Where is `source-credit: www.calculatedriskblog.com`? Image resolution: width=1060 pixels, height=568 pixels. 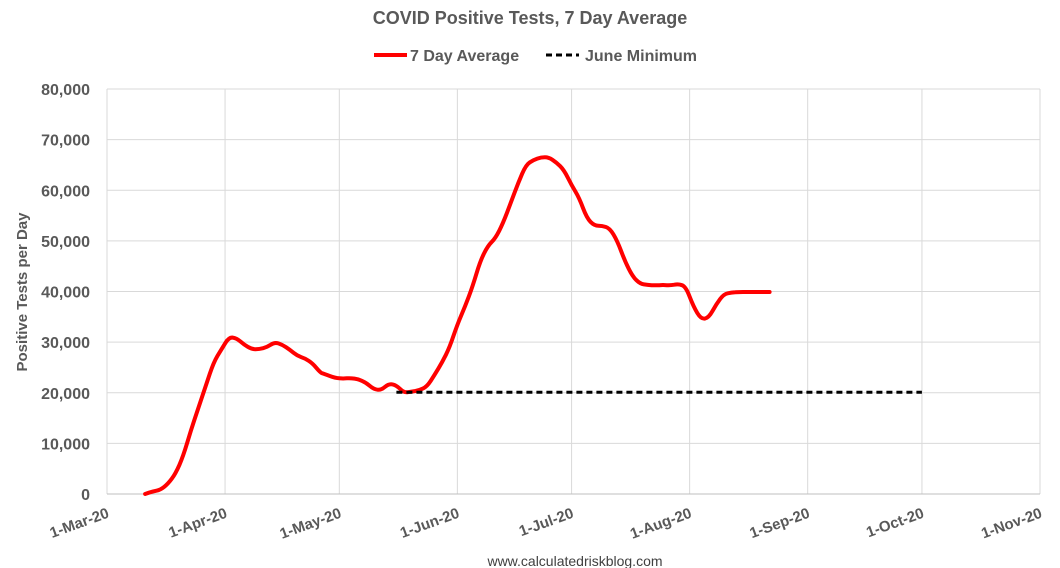
source-credit: www.calculatedriskblog.com is located at coordinates (574, 560).